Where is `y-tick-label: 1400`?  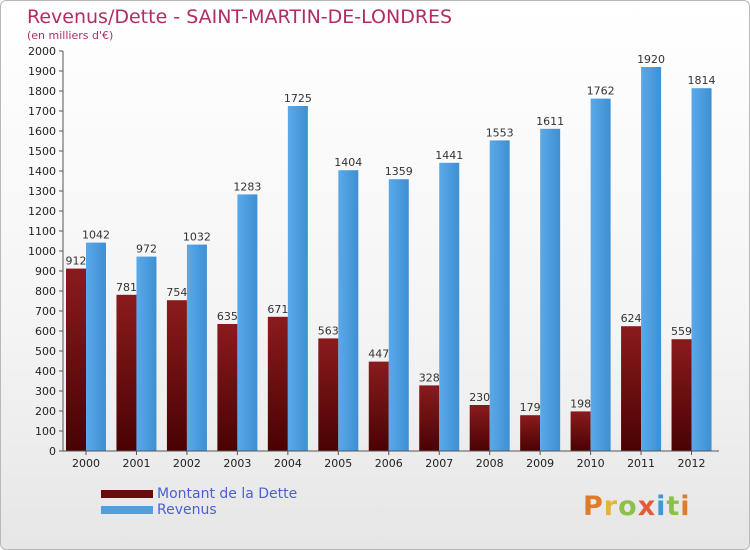
y-tick-label: 1400 is located at coordinates (42, 171).